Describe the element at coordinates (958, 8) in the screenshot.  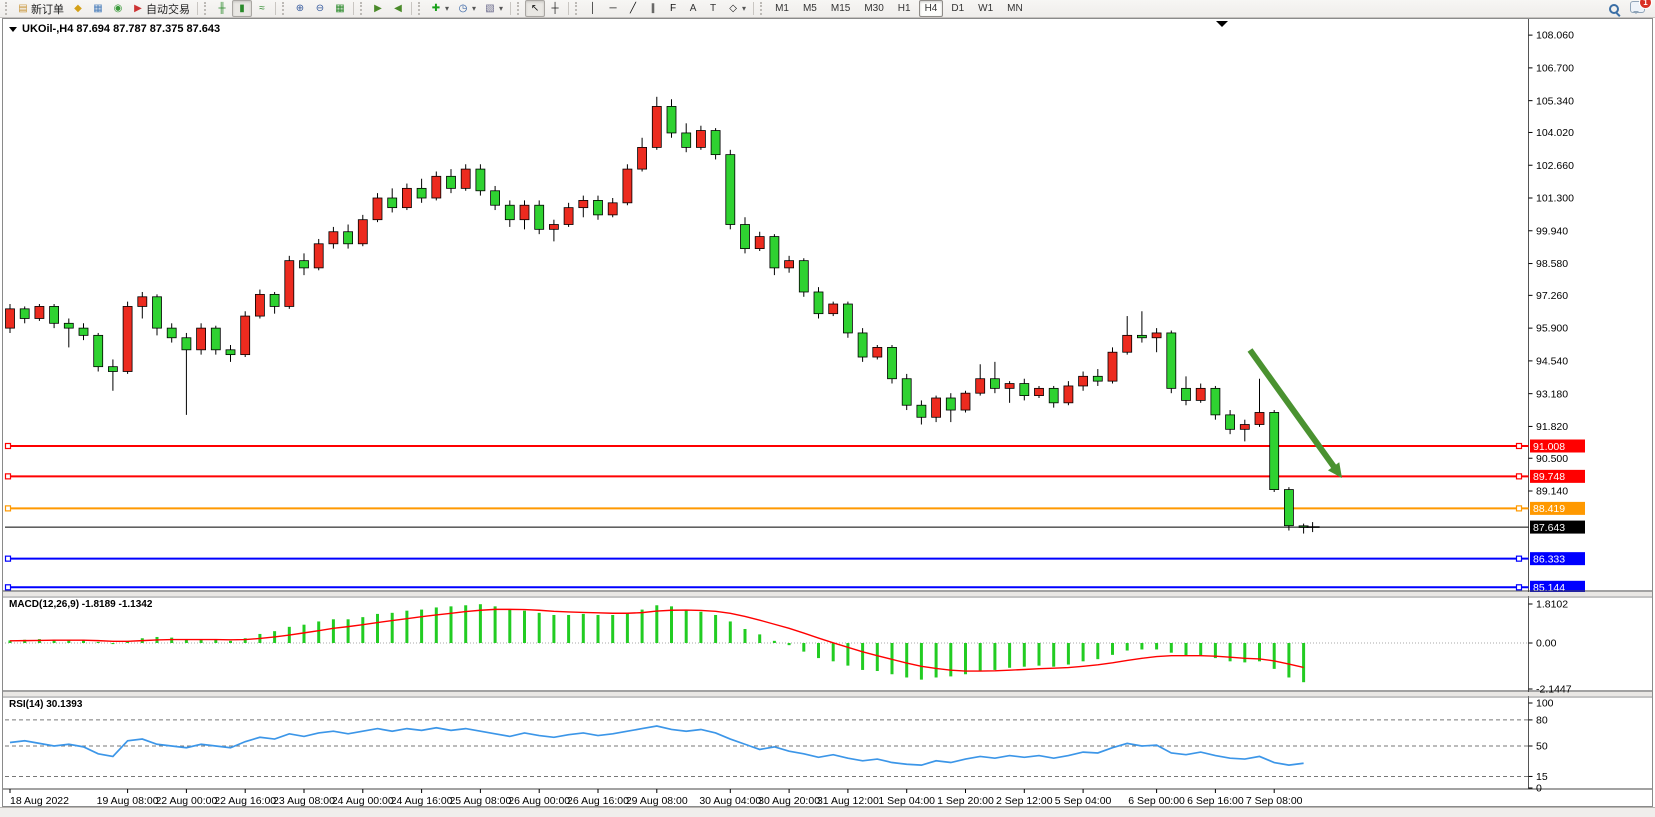
I see `timeframe-d1: D1` at that location.